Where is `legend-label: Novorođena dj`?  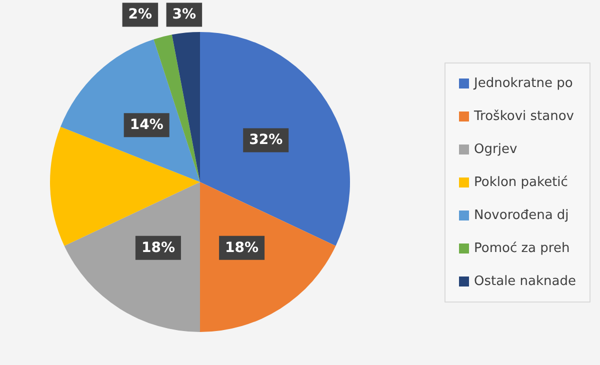 legend-label: Novorođena dj is located at coordinates (521, 215).